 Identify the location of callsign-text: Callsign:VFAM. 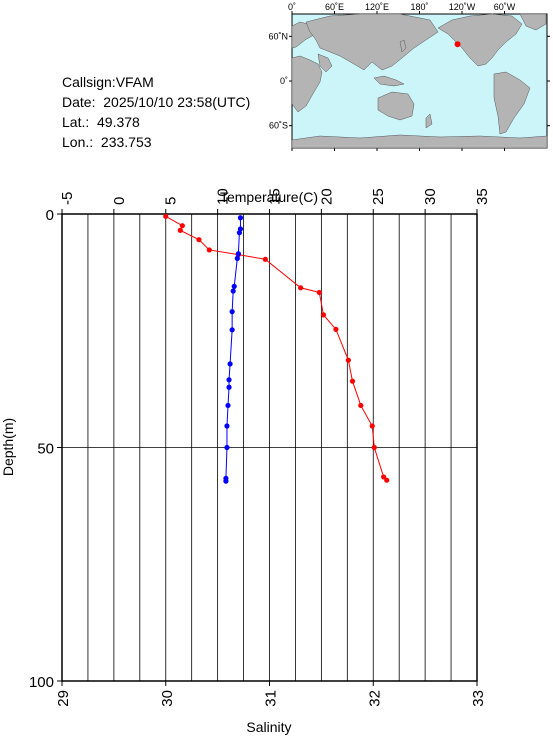
(108, 82).